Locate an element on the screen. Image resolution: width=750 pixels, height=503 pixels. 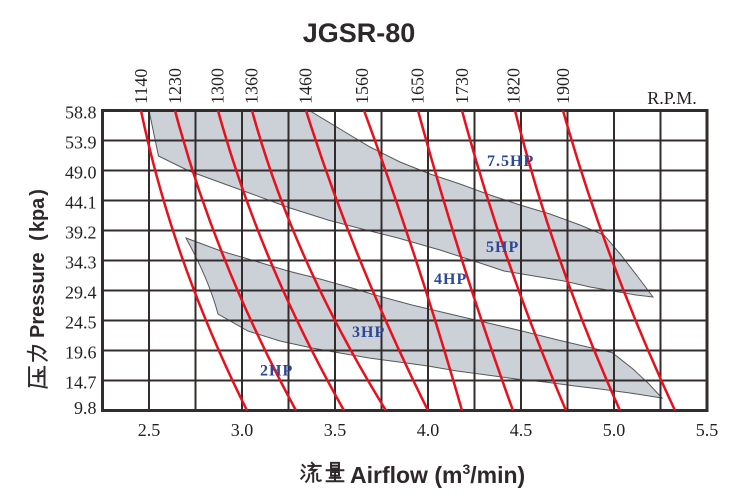
svg-text: 3.0 is located at coordinates (242, 430).